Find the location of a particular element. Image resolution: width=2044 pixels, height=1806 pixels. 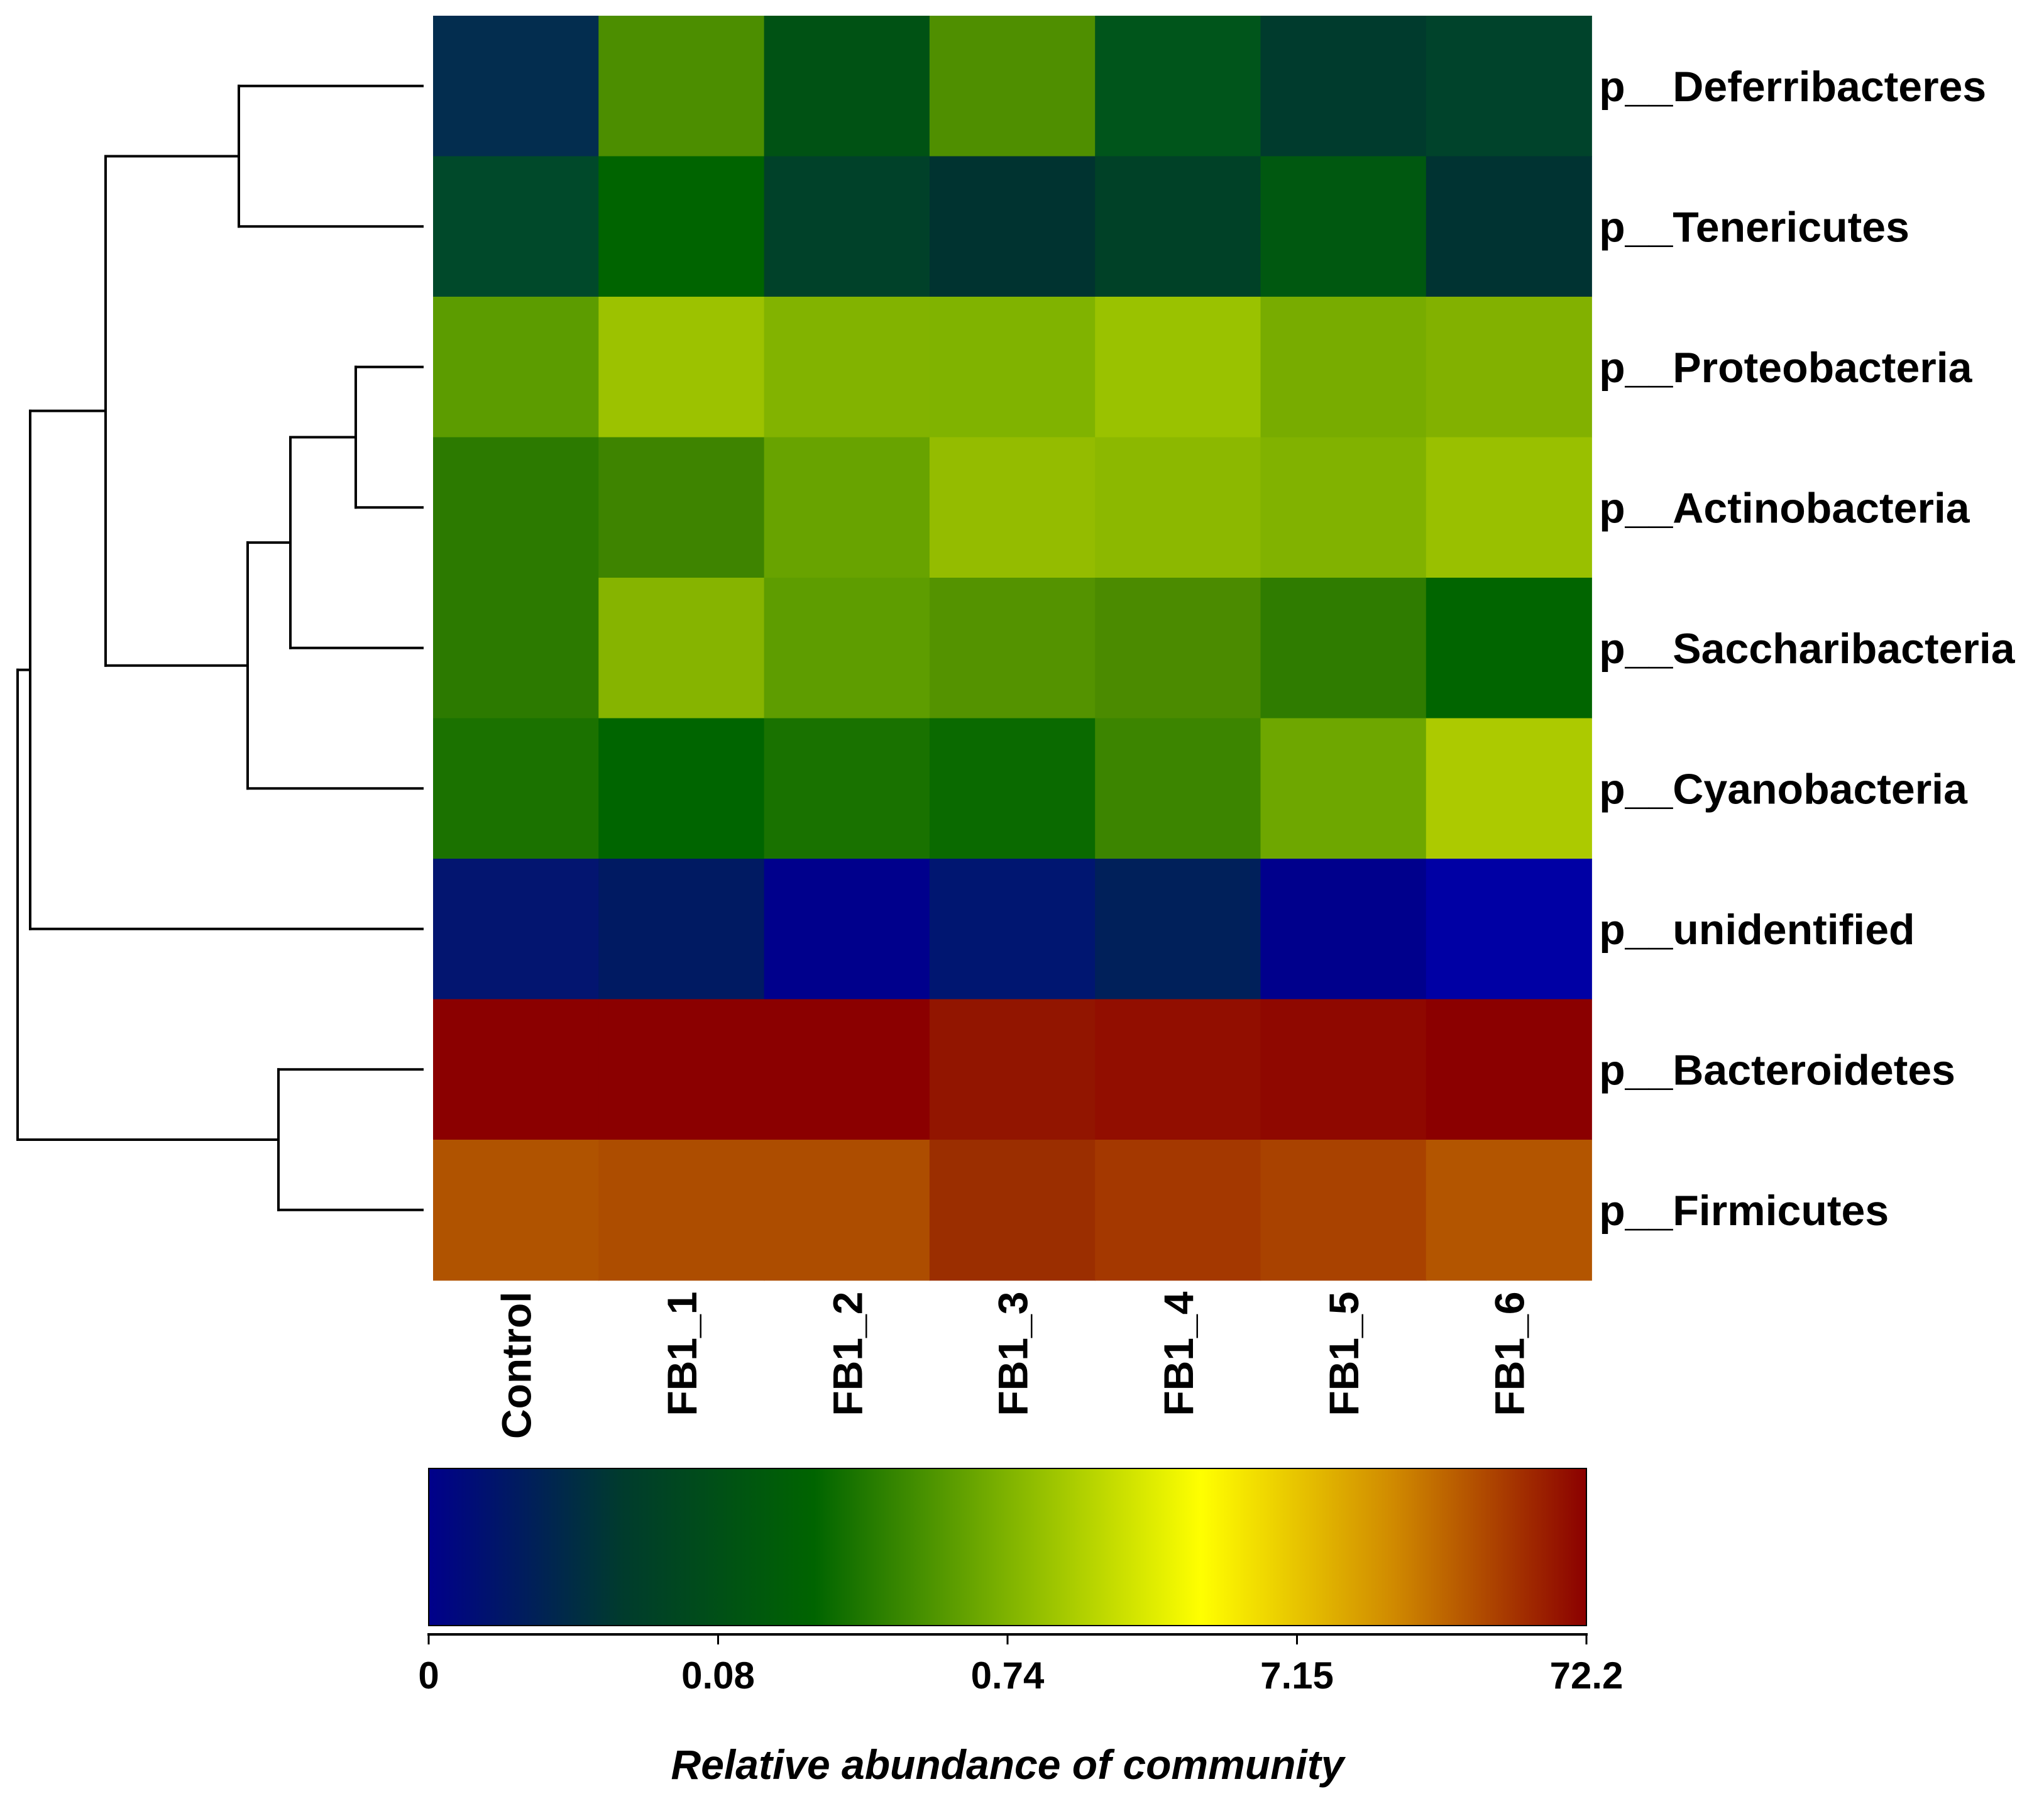

column-label: FB1_4 is located at coordinates (1179, 1353).